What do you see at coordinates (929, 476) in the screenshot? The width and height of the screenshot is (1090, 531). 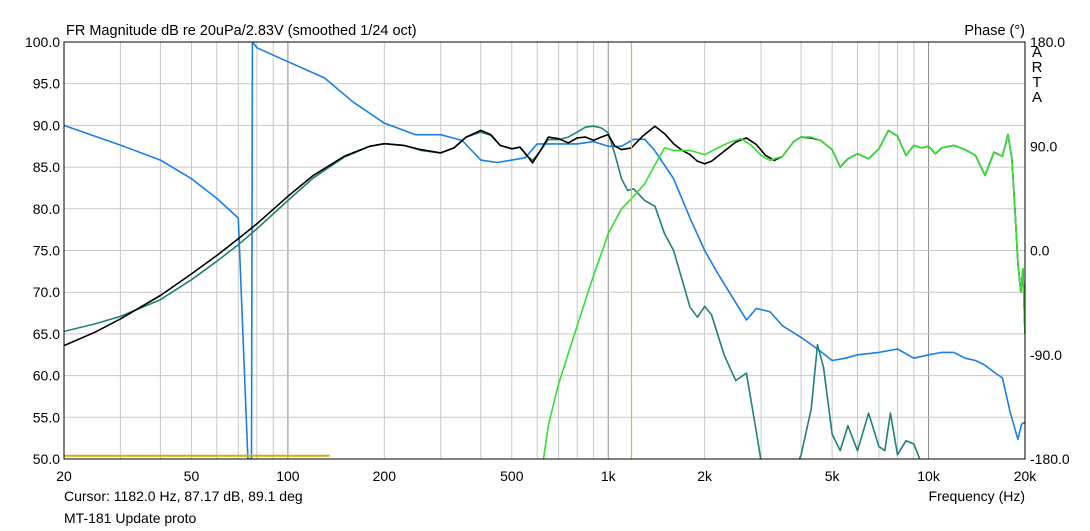 I see `x-tick-label: 10k` at bounding box center [929, 476].